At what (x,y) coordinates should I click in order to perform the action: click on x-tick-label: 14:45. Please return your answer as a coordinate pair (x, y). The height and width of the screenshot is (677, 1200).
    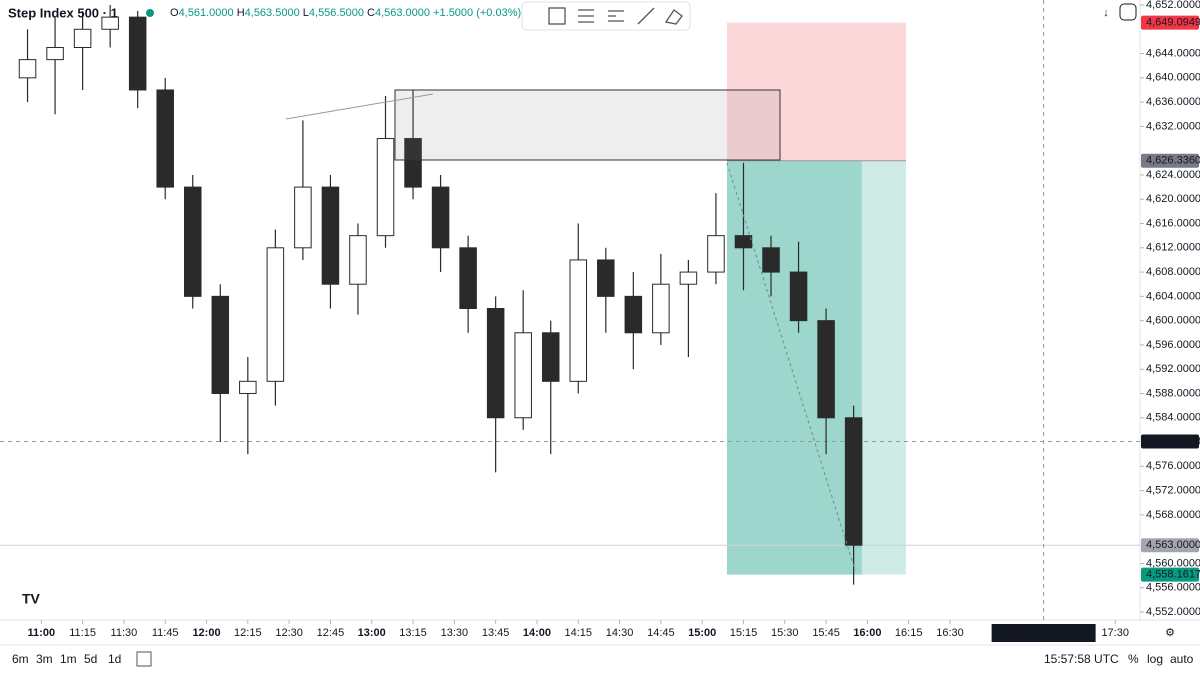
    Looking at the image, I should click on (661, 633).